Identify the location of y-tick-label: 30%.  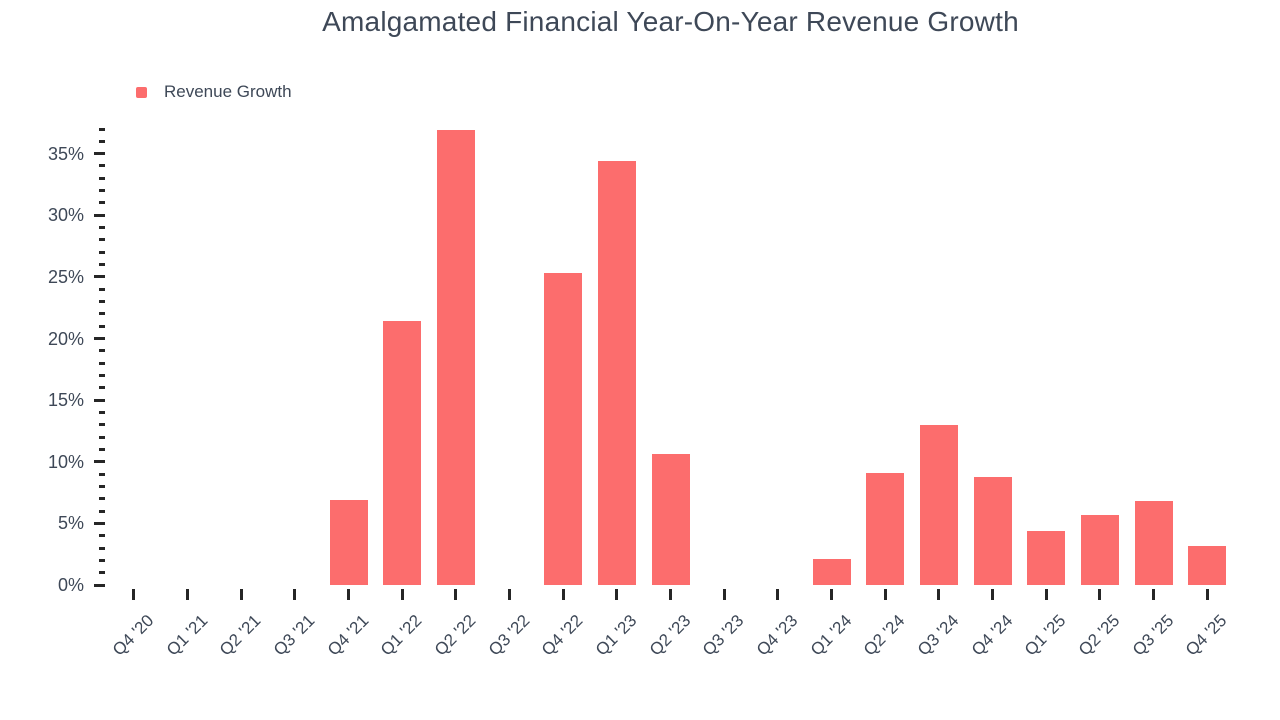
(65, 215).